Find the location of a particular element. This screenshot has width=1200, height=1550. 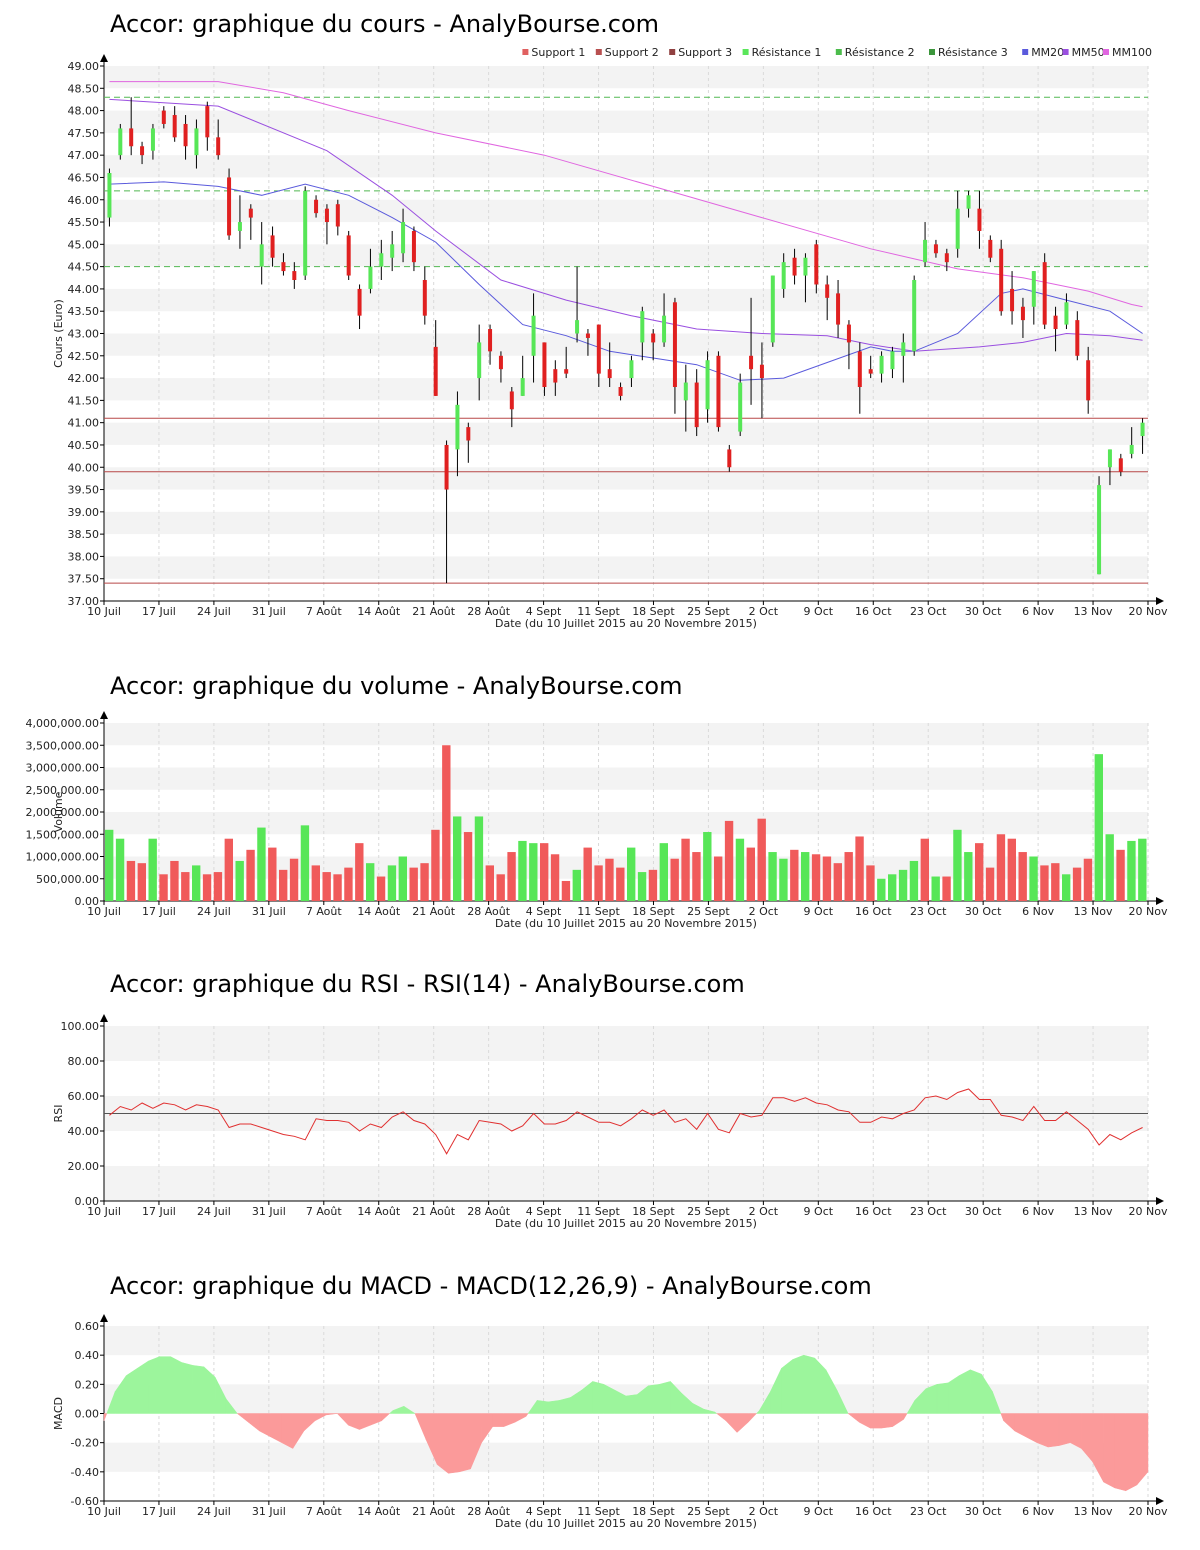

y-tick-label: 60.00 is located at coordinates (84, 1096).